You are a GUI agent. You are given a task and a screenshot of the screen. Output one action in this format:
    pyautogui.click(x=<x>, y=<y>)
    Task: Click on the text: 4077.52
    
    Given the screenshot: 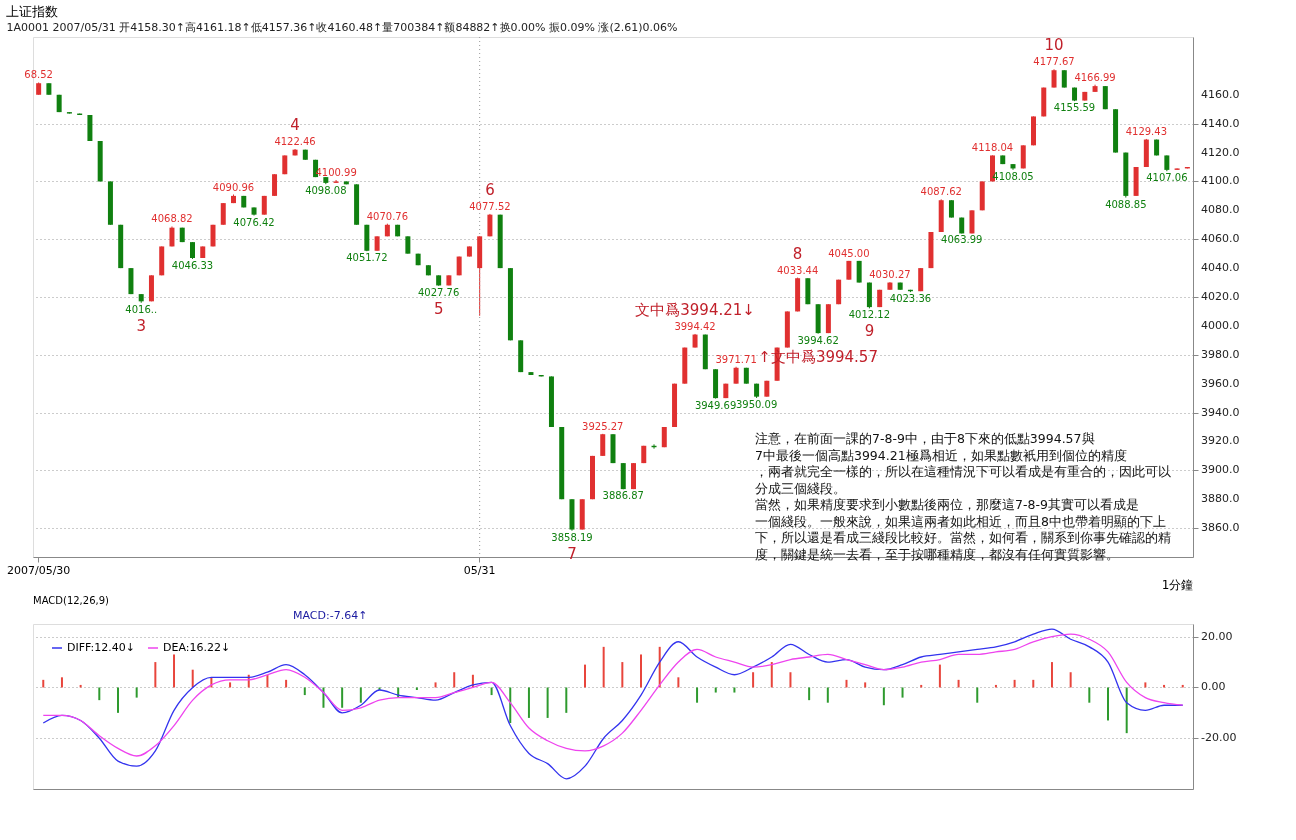 What is the action you would take?
    pyautogui.click(x=490, y=206)
    